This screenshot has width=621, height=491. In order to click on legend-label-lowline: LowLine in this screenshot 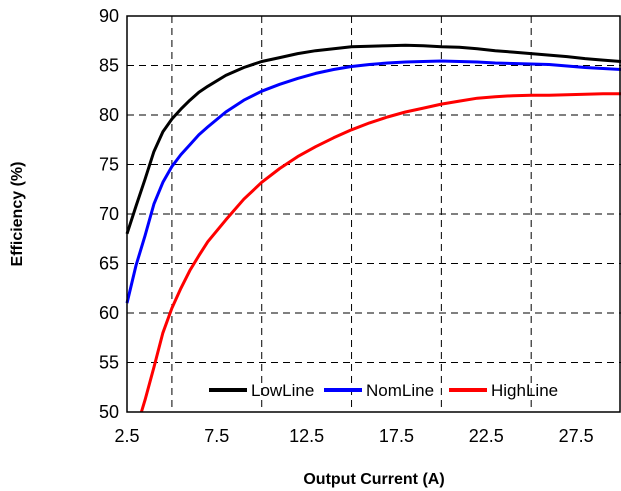, I will do `click(282, 390)`.